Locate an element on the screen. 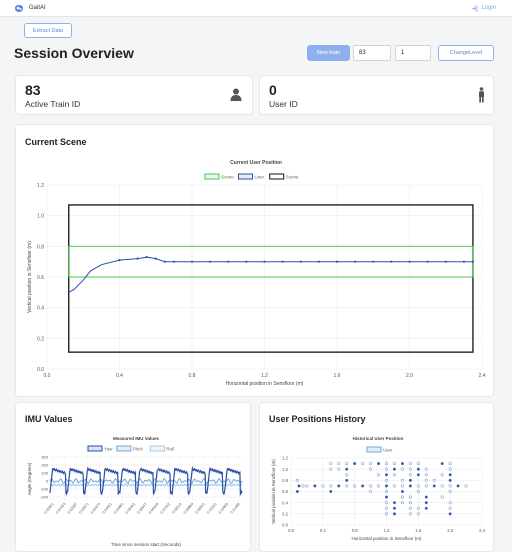 Image resolution: width=512 pixels, height=552 pixels. train-id-input: 83 is located at coordinates (372, 53).